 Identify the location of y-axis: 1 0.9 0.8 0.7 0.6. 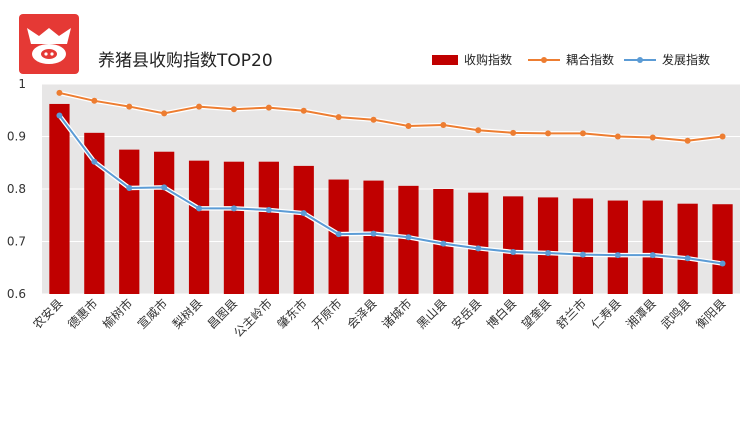
(16, 189).